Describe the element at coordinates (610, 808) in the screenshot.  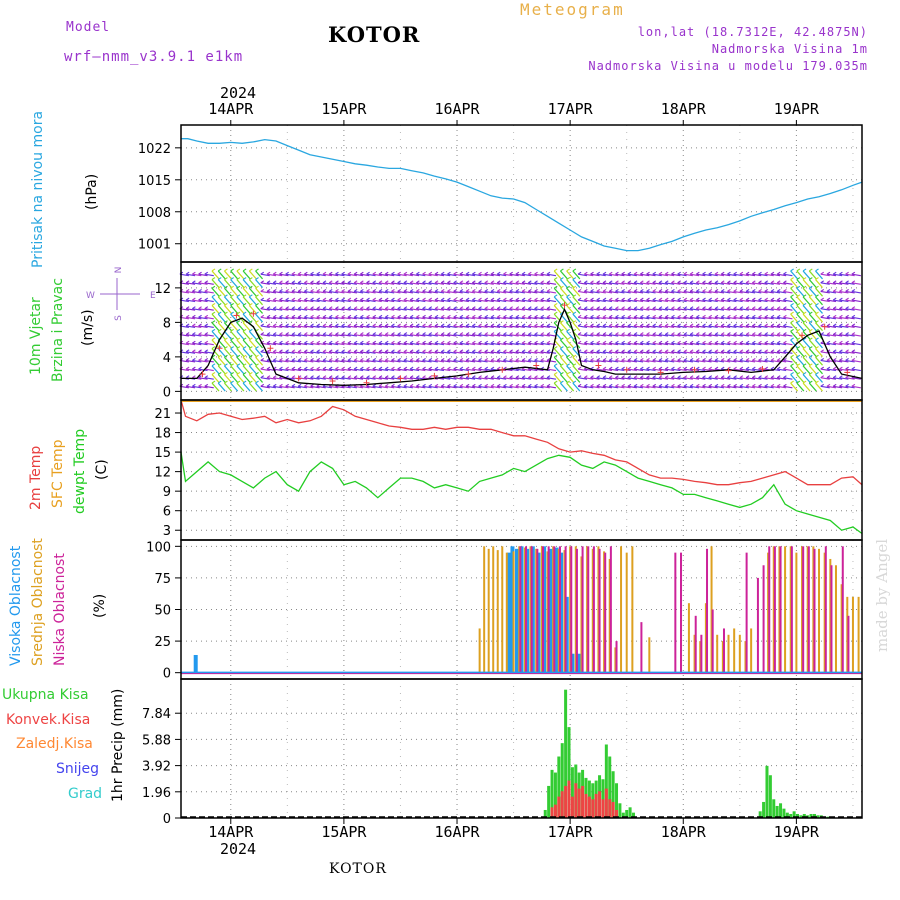
I see `bar-precip-convective` at that location.